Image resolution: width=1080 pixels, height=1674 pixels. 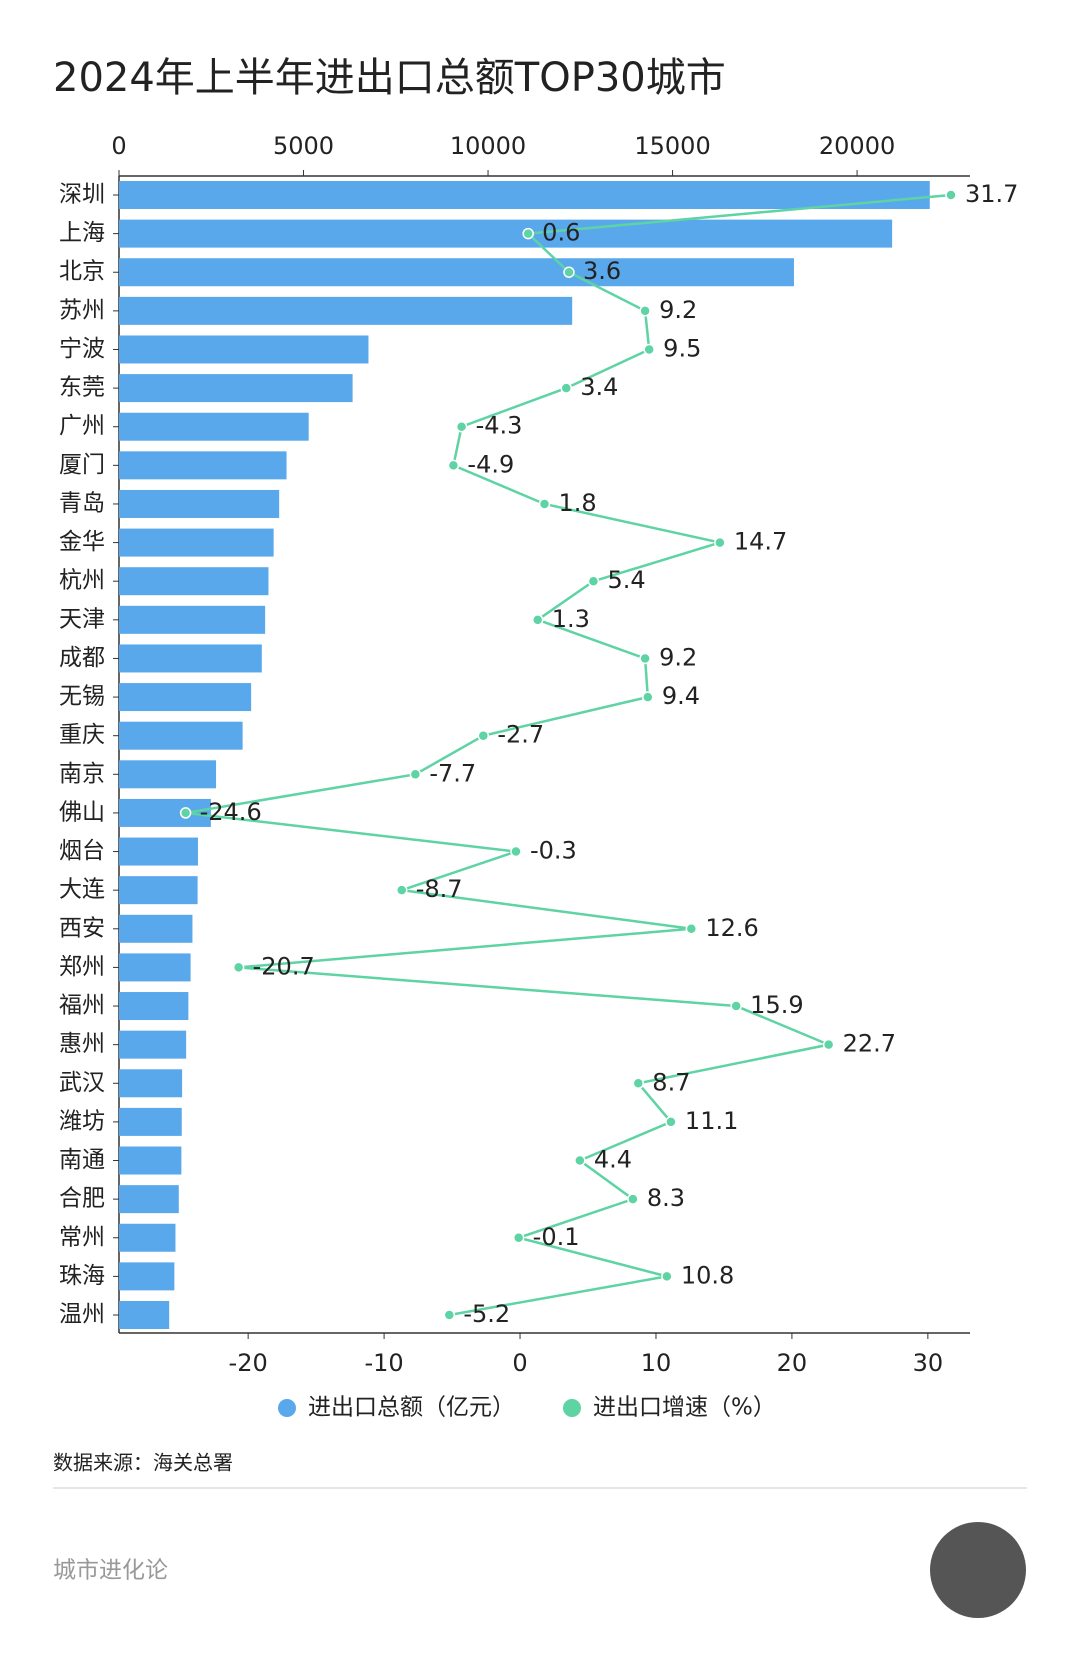 What do you see at coordinates (928, 1363) in the screenshot?
I see `x2-tick-label: 30` at bounding box center [928, 1363].